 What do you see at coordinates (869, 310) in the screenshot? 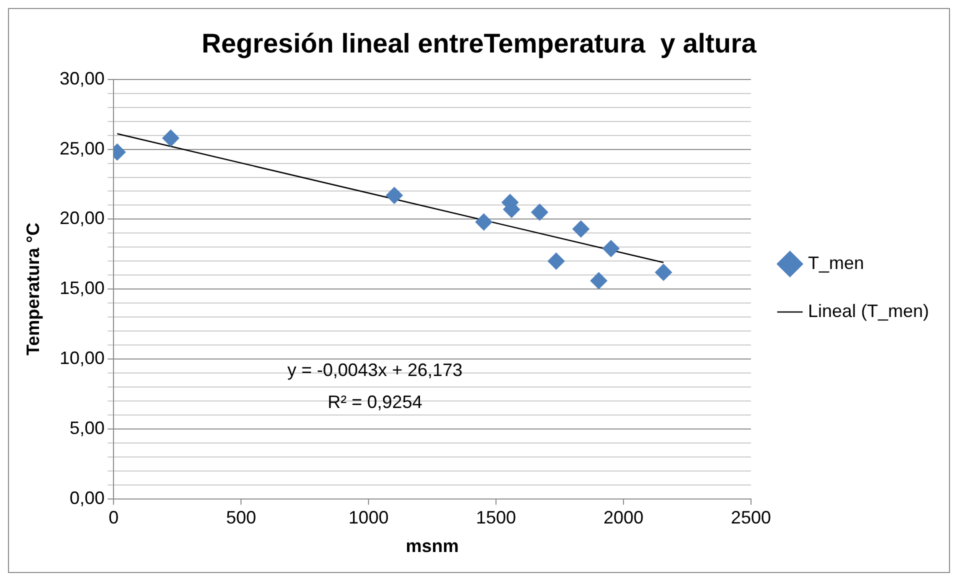
I see `legend-label: Lineal (T_men)` at bounding box center [869, 310].